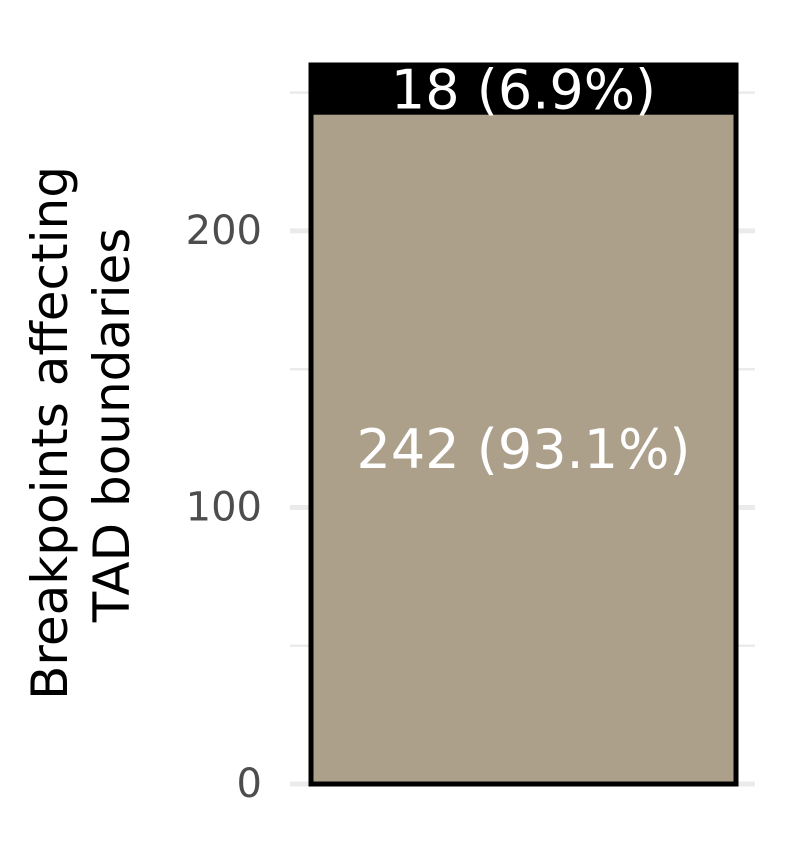  I want to click on segment-label-2: 18 (6.9%), so click(523, 89).